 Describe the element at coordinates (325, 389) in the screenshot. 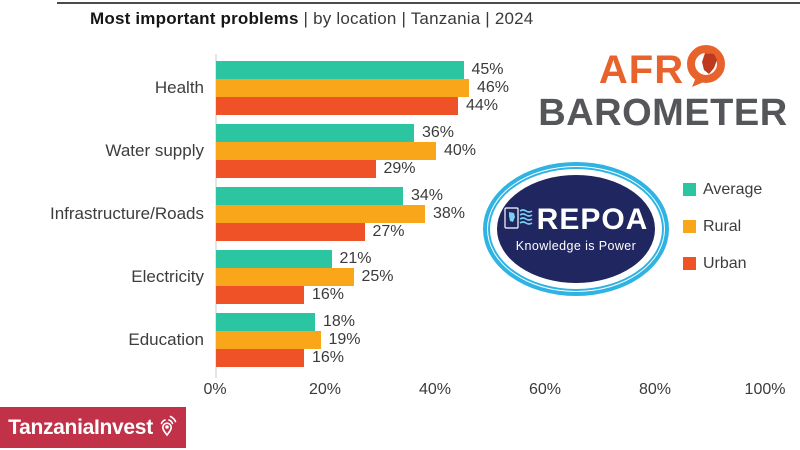

I see `x-axis-tick: 20%` at that location.